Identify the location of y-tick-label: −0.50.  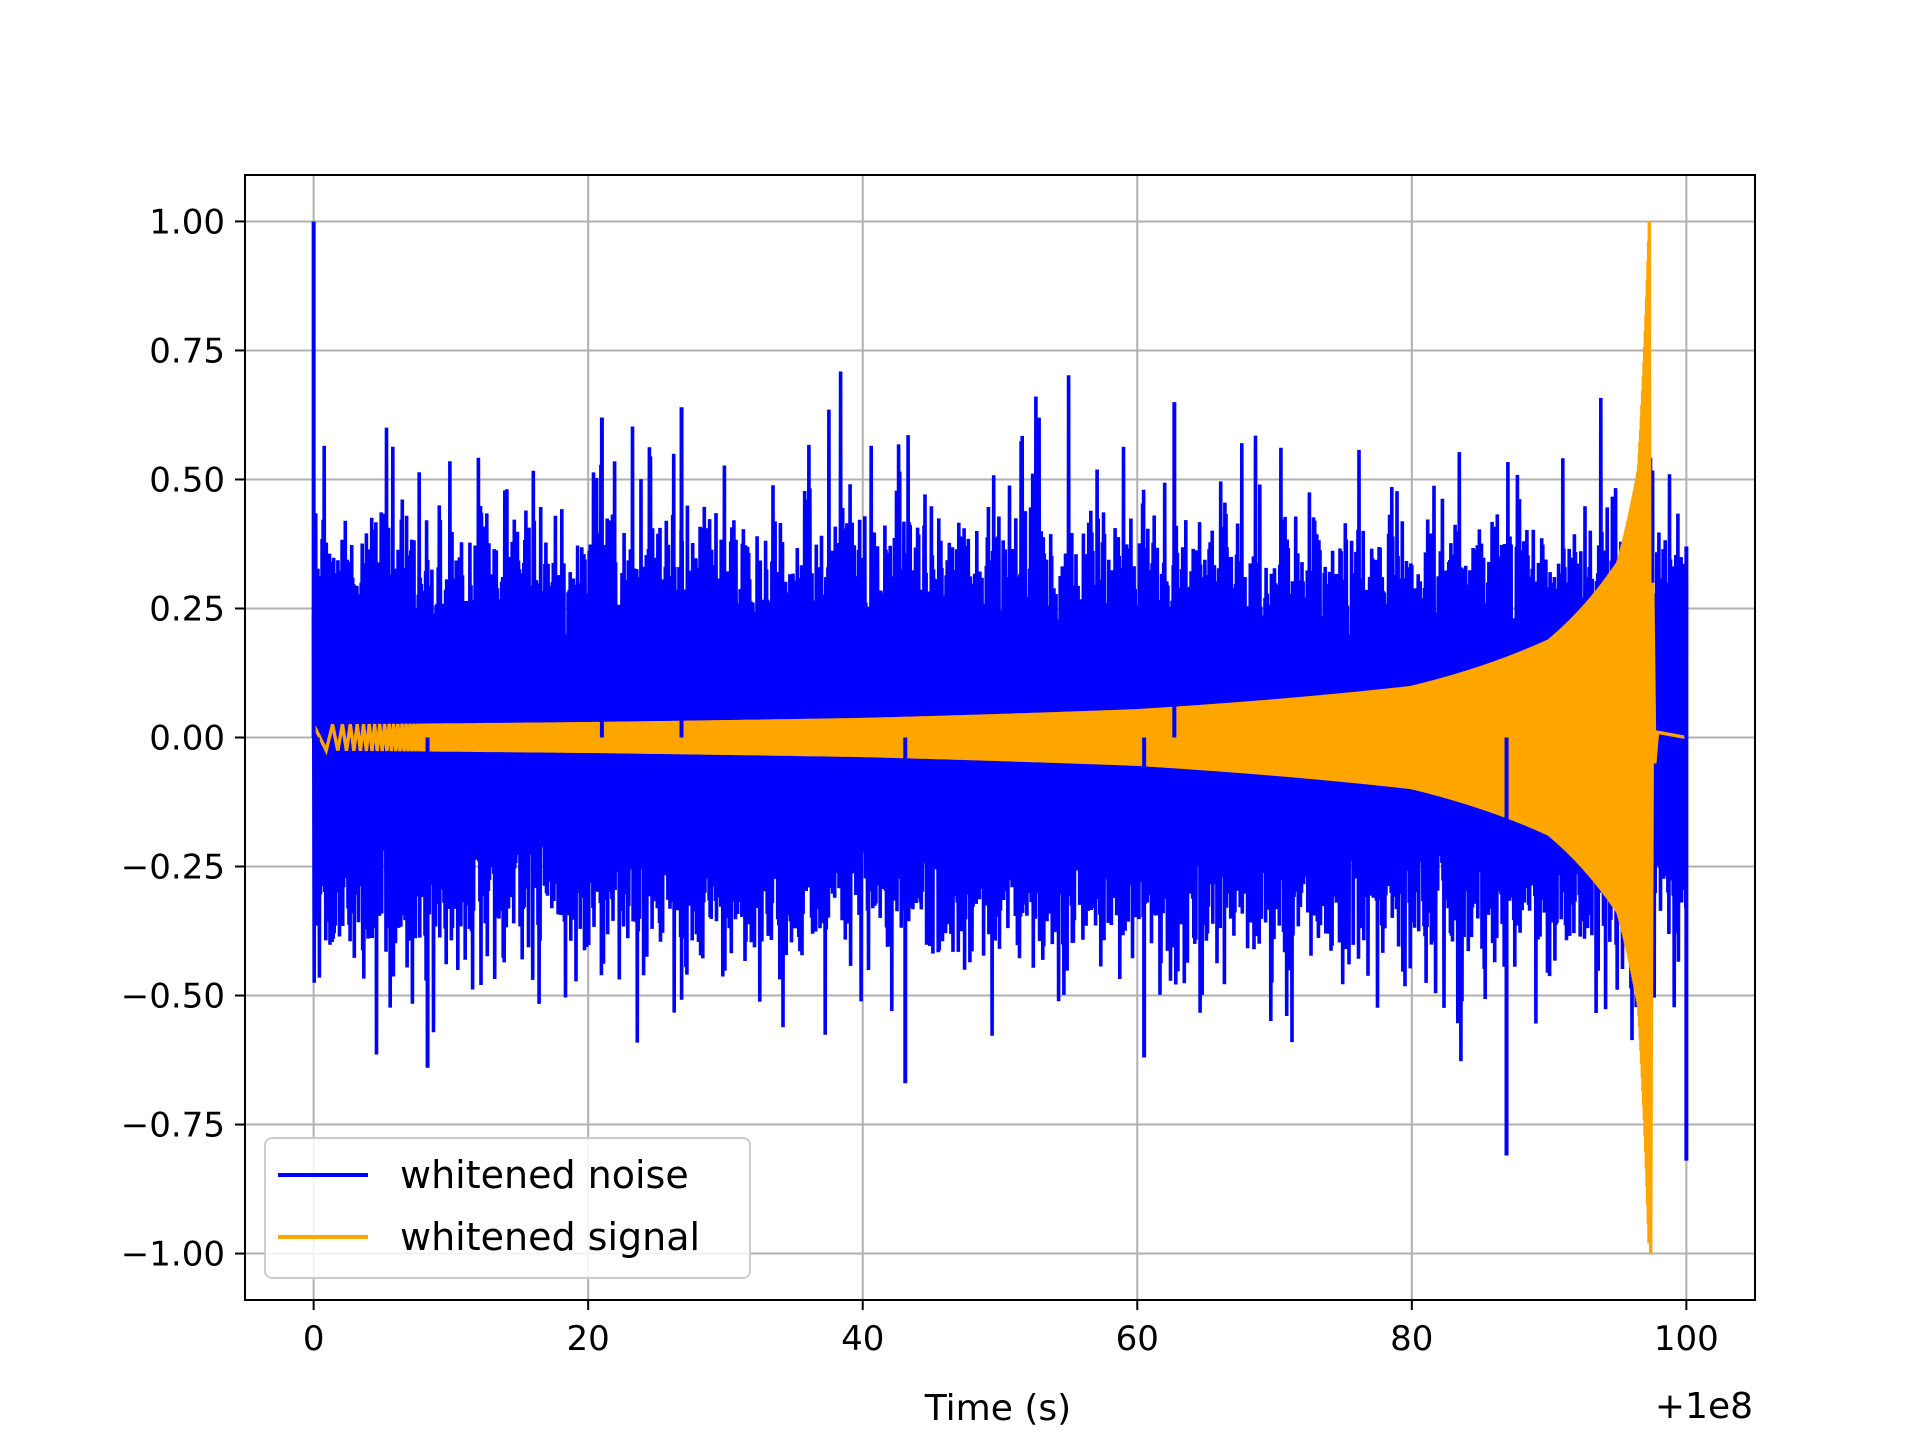
(173, 997).